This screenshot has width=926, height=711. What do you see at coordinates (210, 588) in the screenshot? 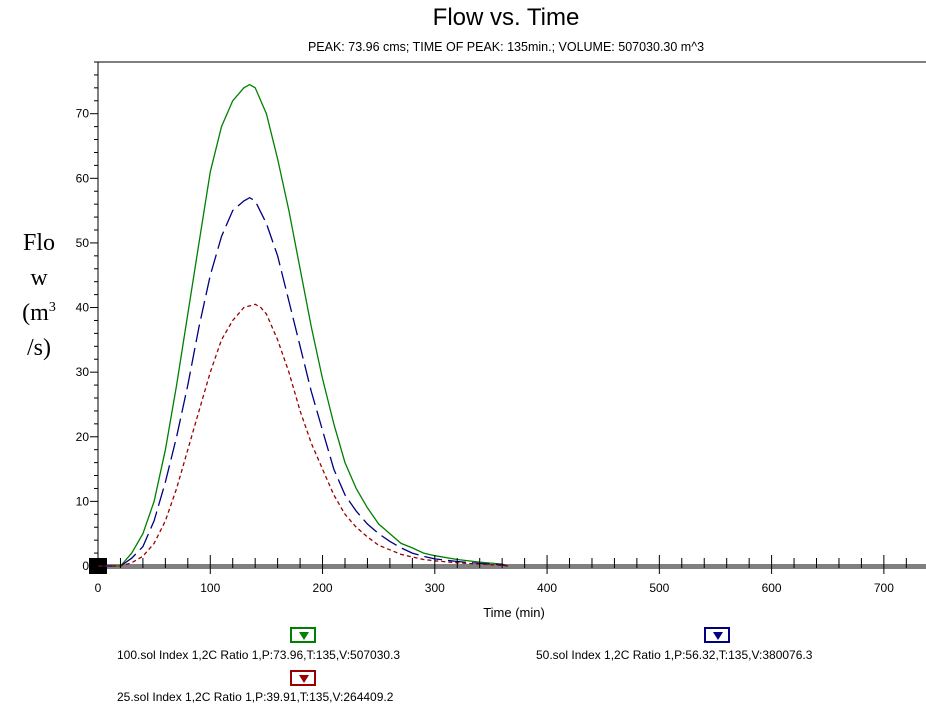
I see `x-tick-label: 100` at bounding box center [210, 588].